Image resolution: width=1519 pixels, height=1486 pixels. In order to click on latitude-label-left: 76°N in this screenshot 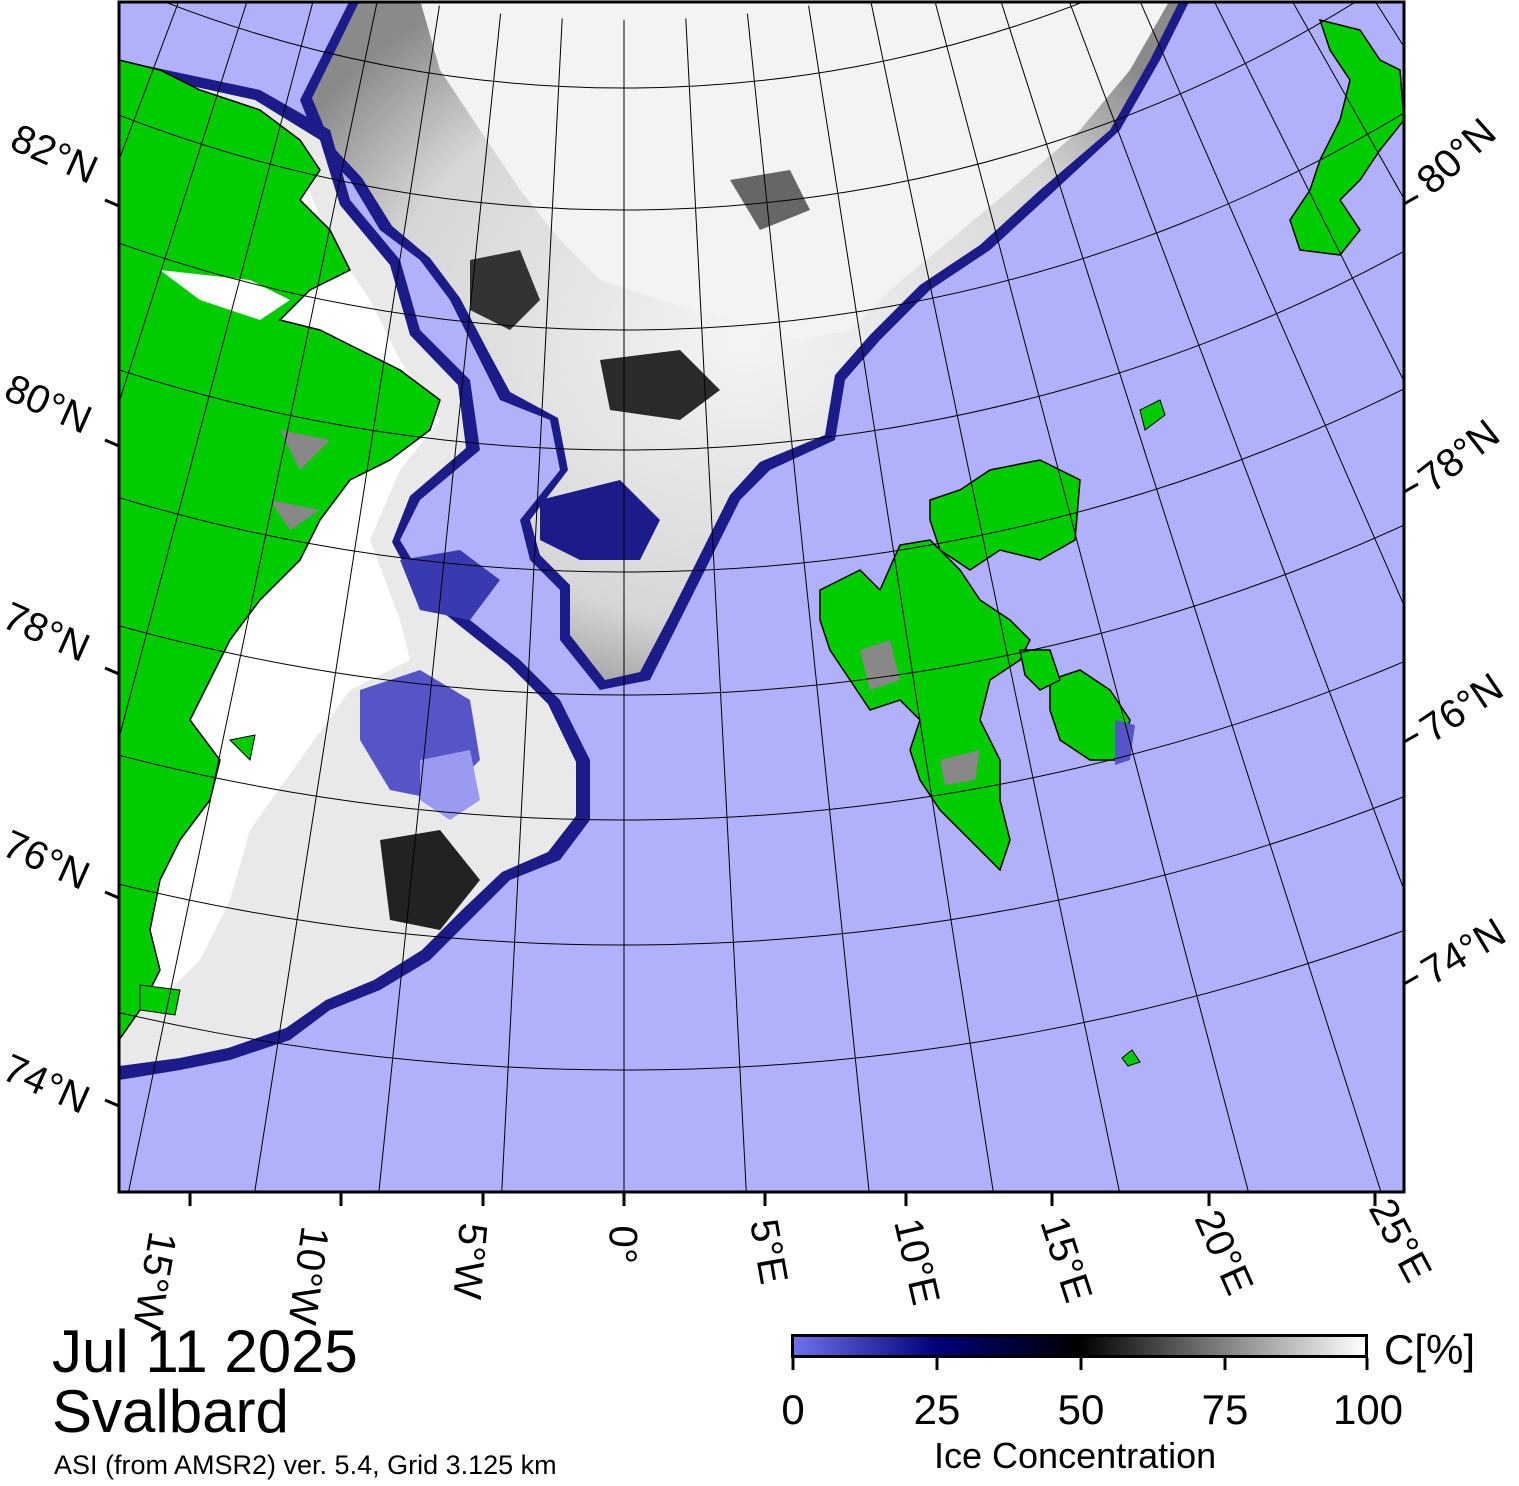, I will do `click(48, 860)`.